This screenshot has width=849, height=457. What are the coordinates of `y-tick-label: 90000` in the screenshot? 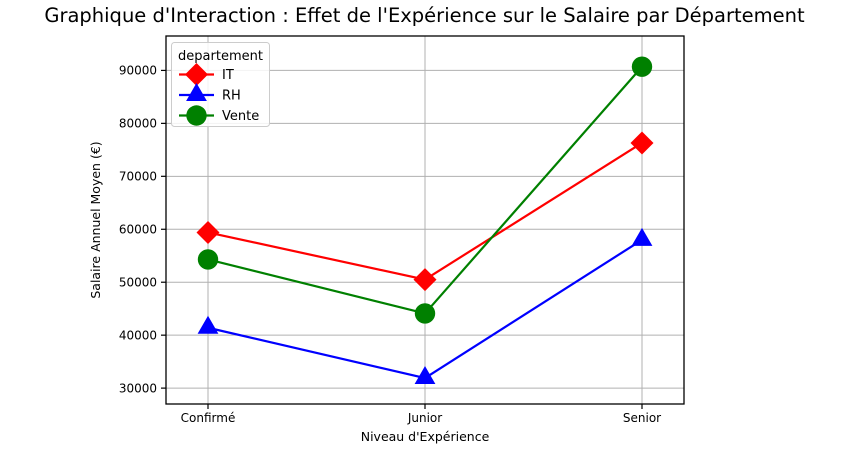 It's located at (138, 71).